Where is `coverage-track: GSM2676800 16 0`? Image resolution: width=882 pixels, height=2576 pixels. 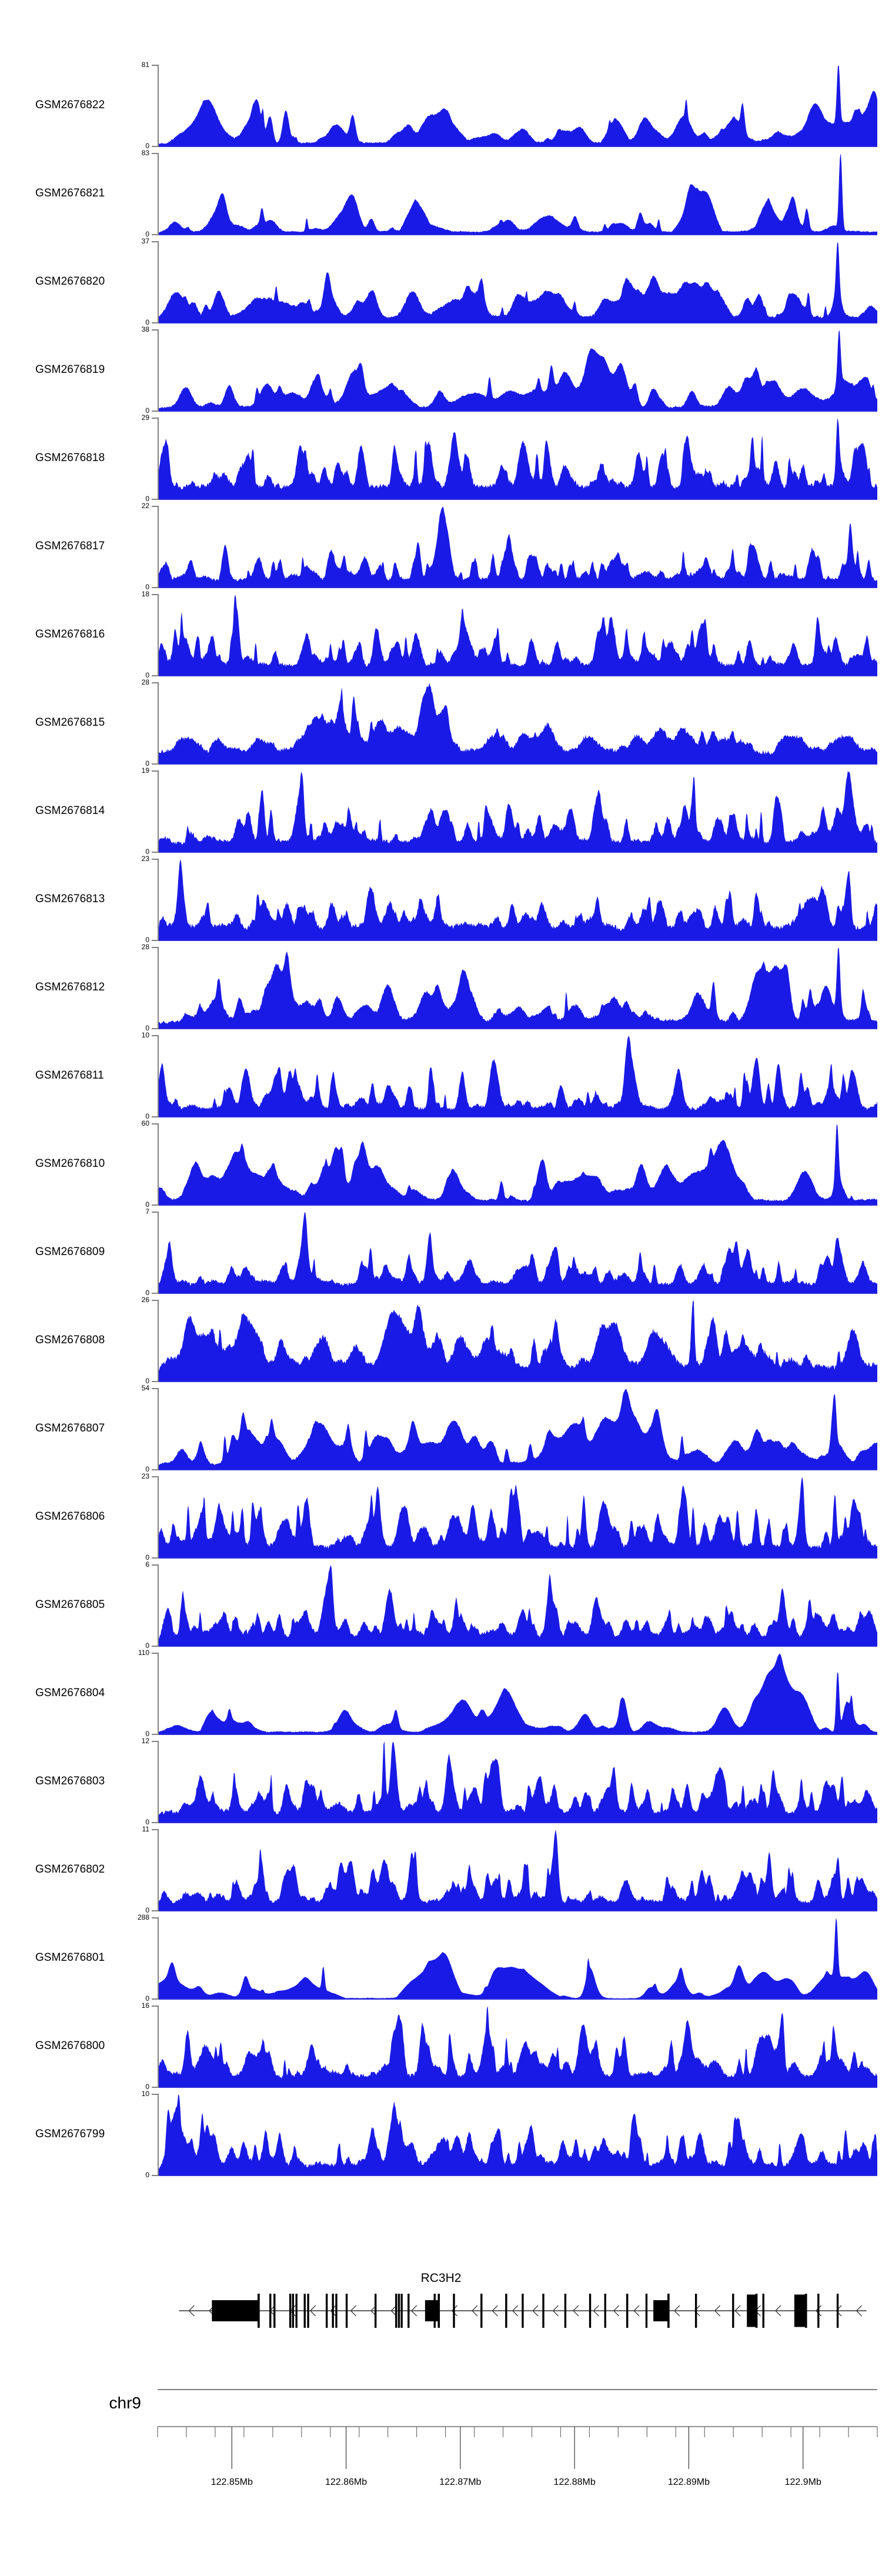 coverage-track: GSM2676800 16 0 is located at coordinates (441, 2047).